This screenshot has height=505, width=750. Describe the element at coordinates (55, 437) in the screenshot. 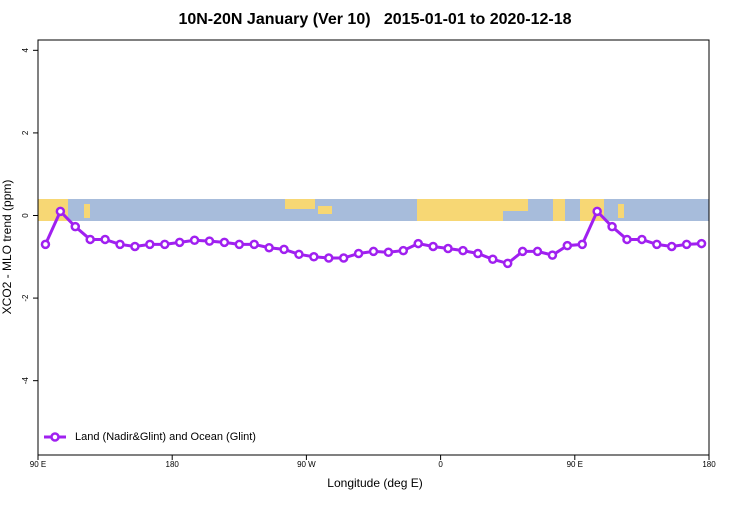

I see `legend-marker` at that location.